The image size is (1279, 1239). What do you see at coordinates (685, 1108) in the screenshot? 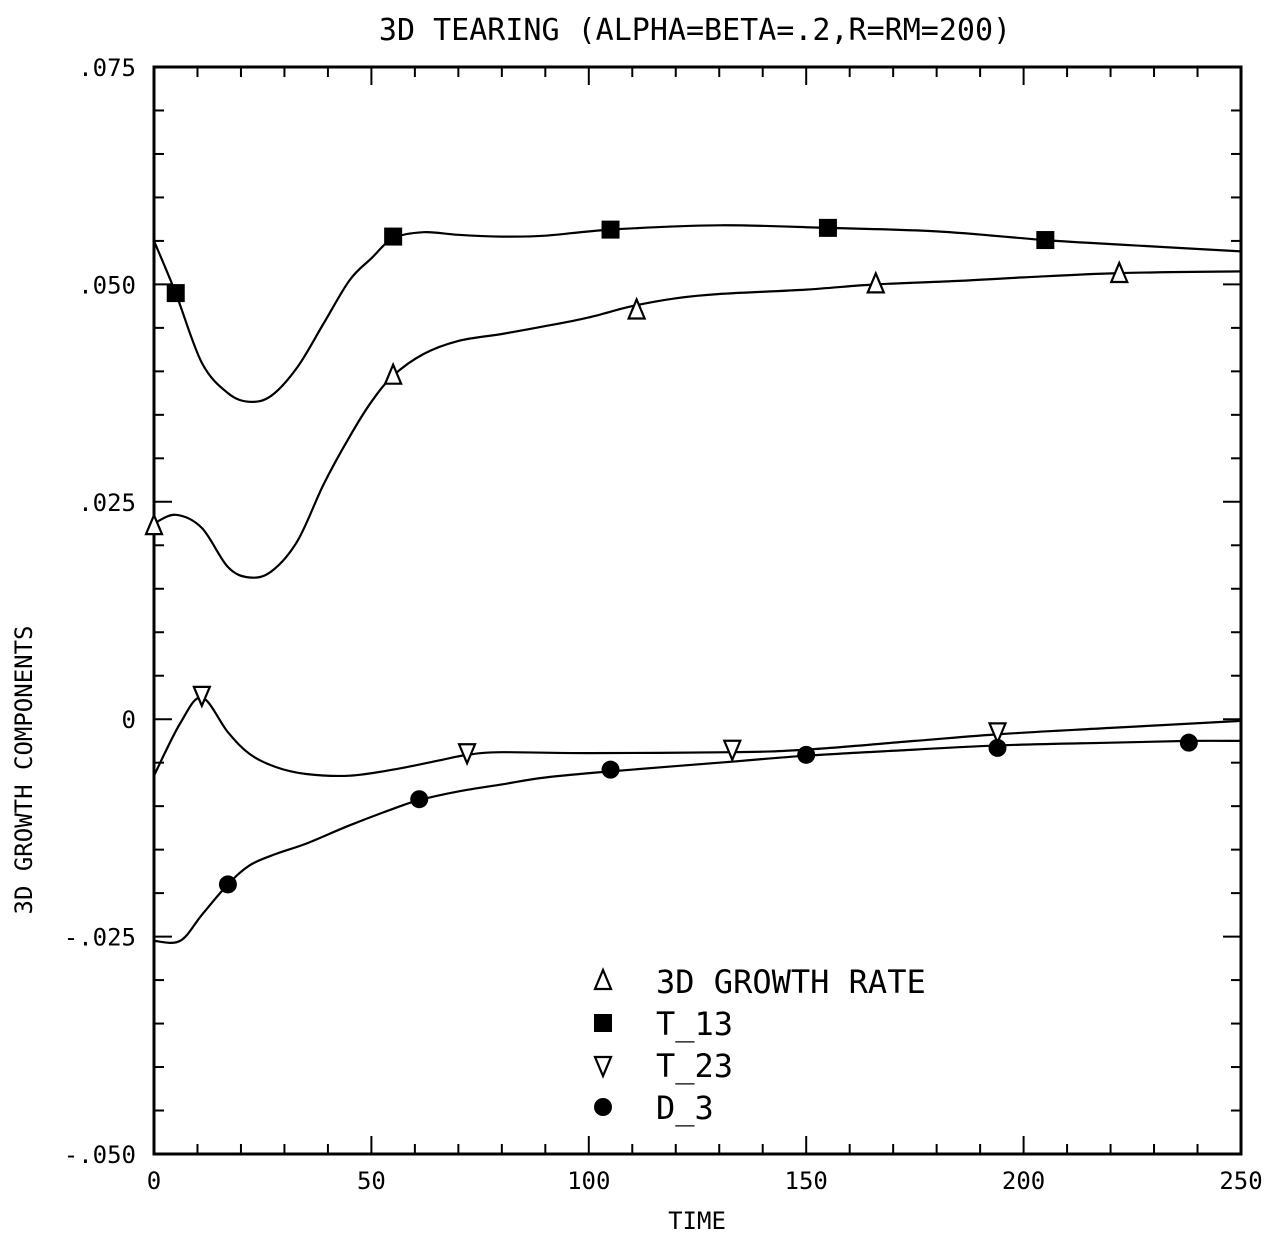
I see `legend-label: D_3` at bounding box center [685, 1108].